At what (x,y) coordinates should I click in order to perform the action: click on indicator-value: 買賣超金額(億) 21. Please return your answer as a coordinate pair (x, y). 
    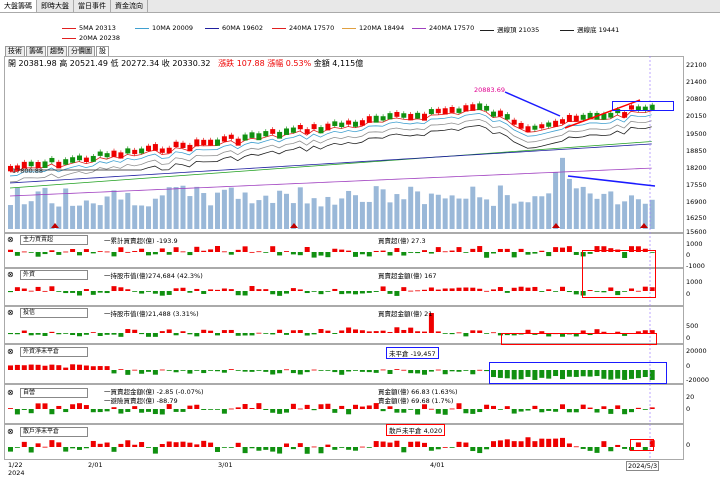
    Looking at the image, I should click on (405, 314).